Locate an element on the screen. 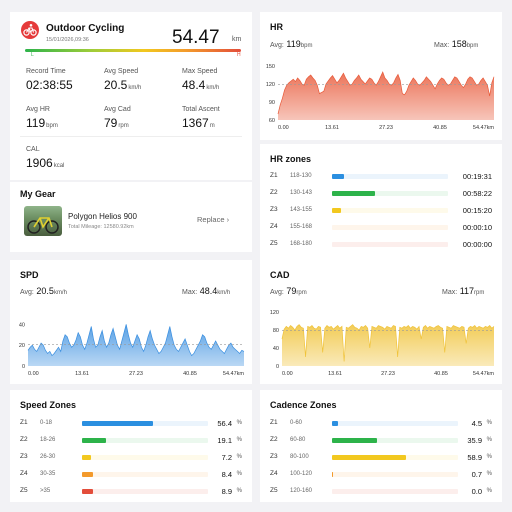 Image resolution: width=512 pixels, height=512 pixels. zone-row: Z2 18-26 19.1% is located at coordinates (131, 444).